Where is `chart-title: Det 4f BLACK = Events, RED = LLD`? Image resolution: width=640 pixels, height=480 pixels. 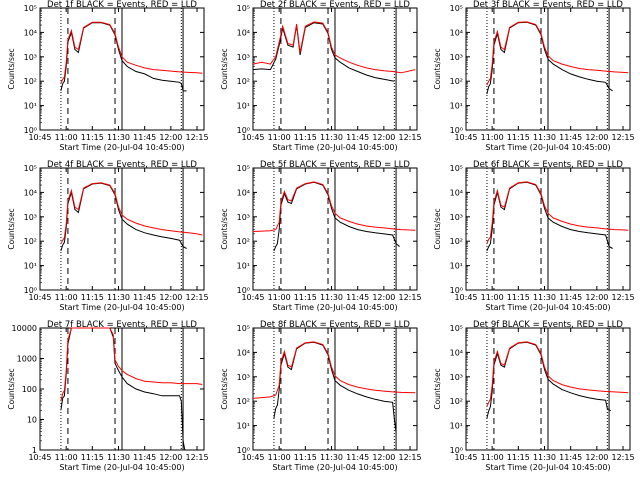
chart-title: Det 4f BLACK = Events, RED = LLD is located at coordinates (122, 165).